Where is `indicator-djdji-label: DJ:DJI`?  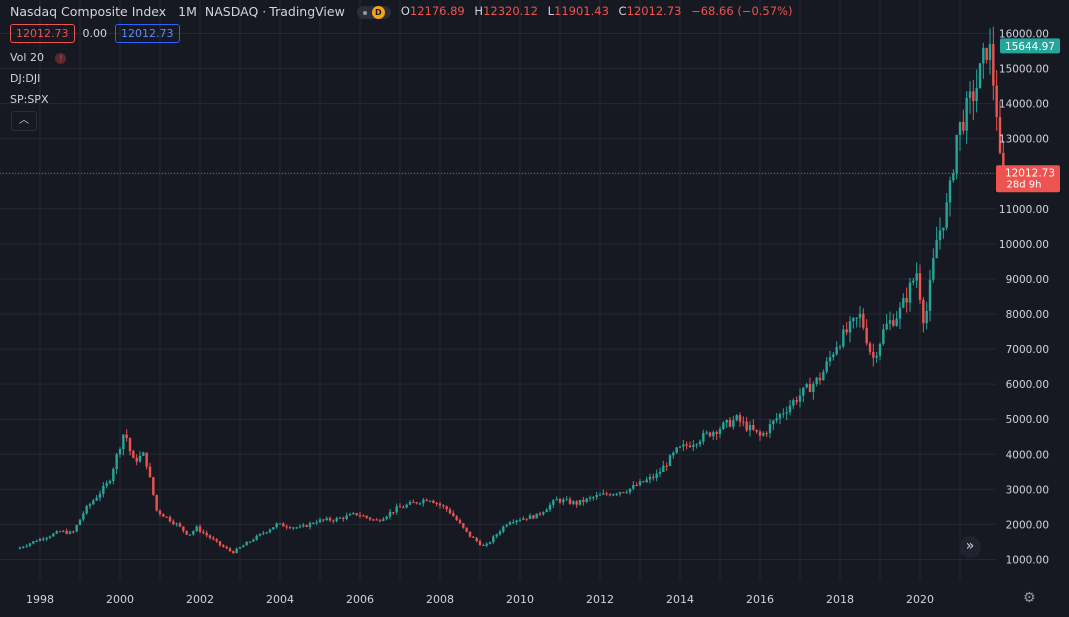
indicator-djdji-label: DJ:DJI is located at coordinates (25, 78).